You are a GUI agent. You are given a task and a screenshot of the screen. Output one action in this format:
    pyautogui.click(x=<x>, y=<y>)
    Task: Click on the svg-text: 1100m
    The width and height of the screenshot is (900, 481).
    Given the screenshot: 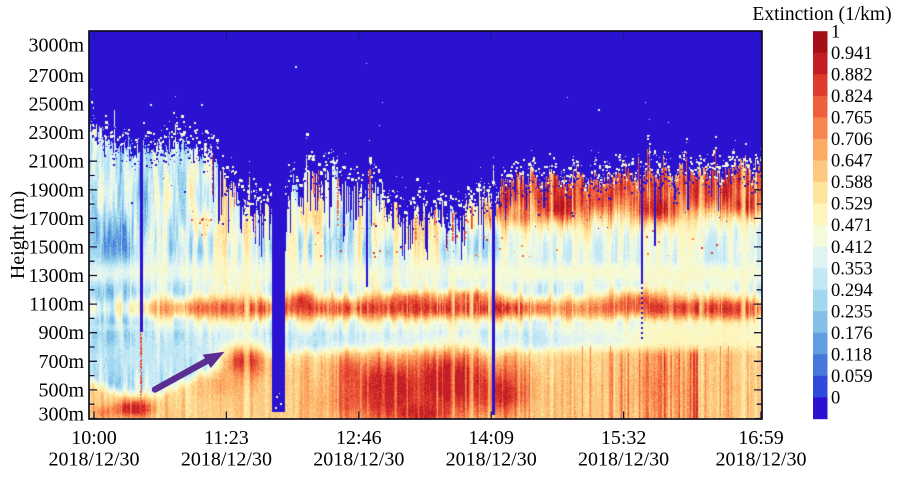 What is the action you would take?
    pyautogui.click(x=56, y=305)
    